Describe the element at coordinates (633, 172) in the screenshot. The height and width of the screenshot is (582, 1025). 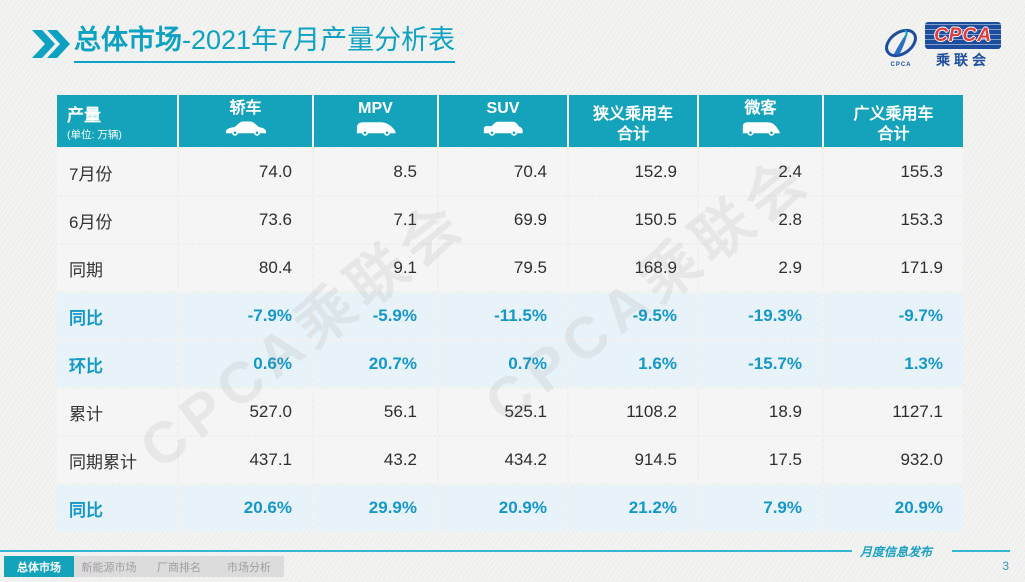
I see `cell: 152.9` at that location.